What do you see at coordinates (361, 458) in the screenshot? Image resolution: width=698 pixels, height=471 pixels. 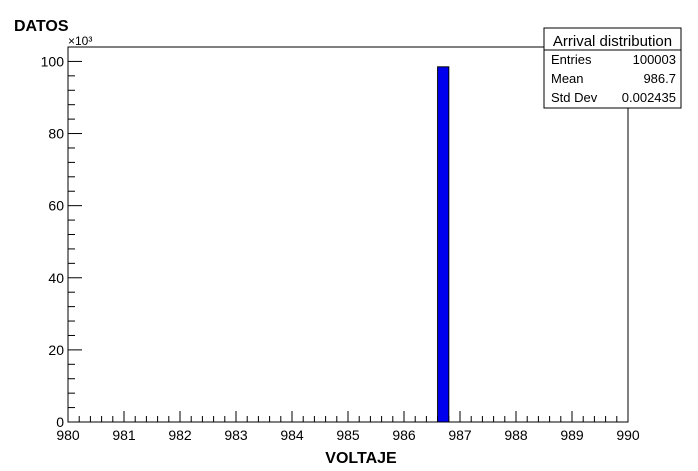 I see `x-axis-title: VOLTAJE` at bounding box center [361, 458].